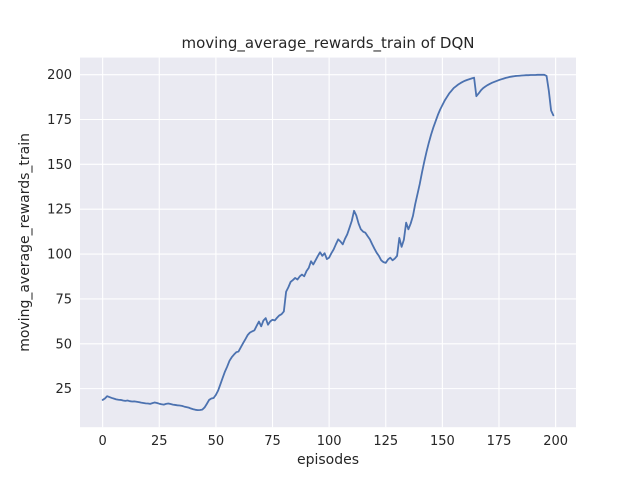 This screenshot has width=640, height=480. Describe the element at coordinates (159, 441) in the screenshot. I see `x-tick-label: 25` at that location.